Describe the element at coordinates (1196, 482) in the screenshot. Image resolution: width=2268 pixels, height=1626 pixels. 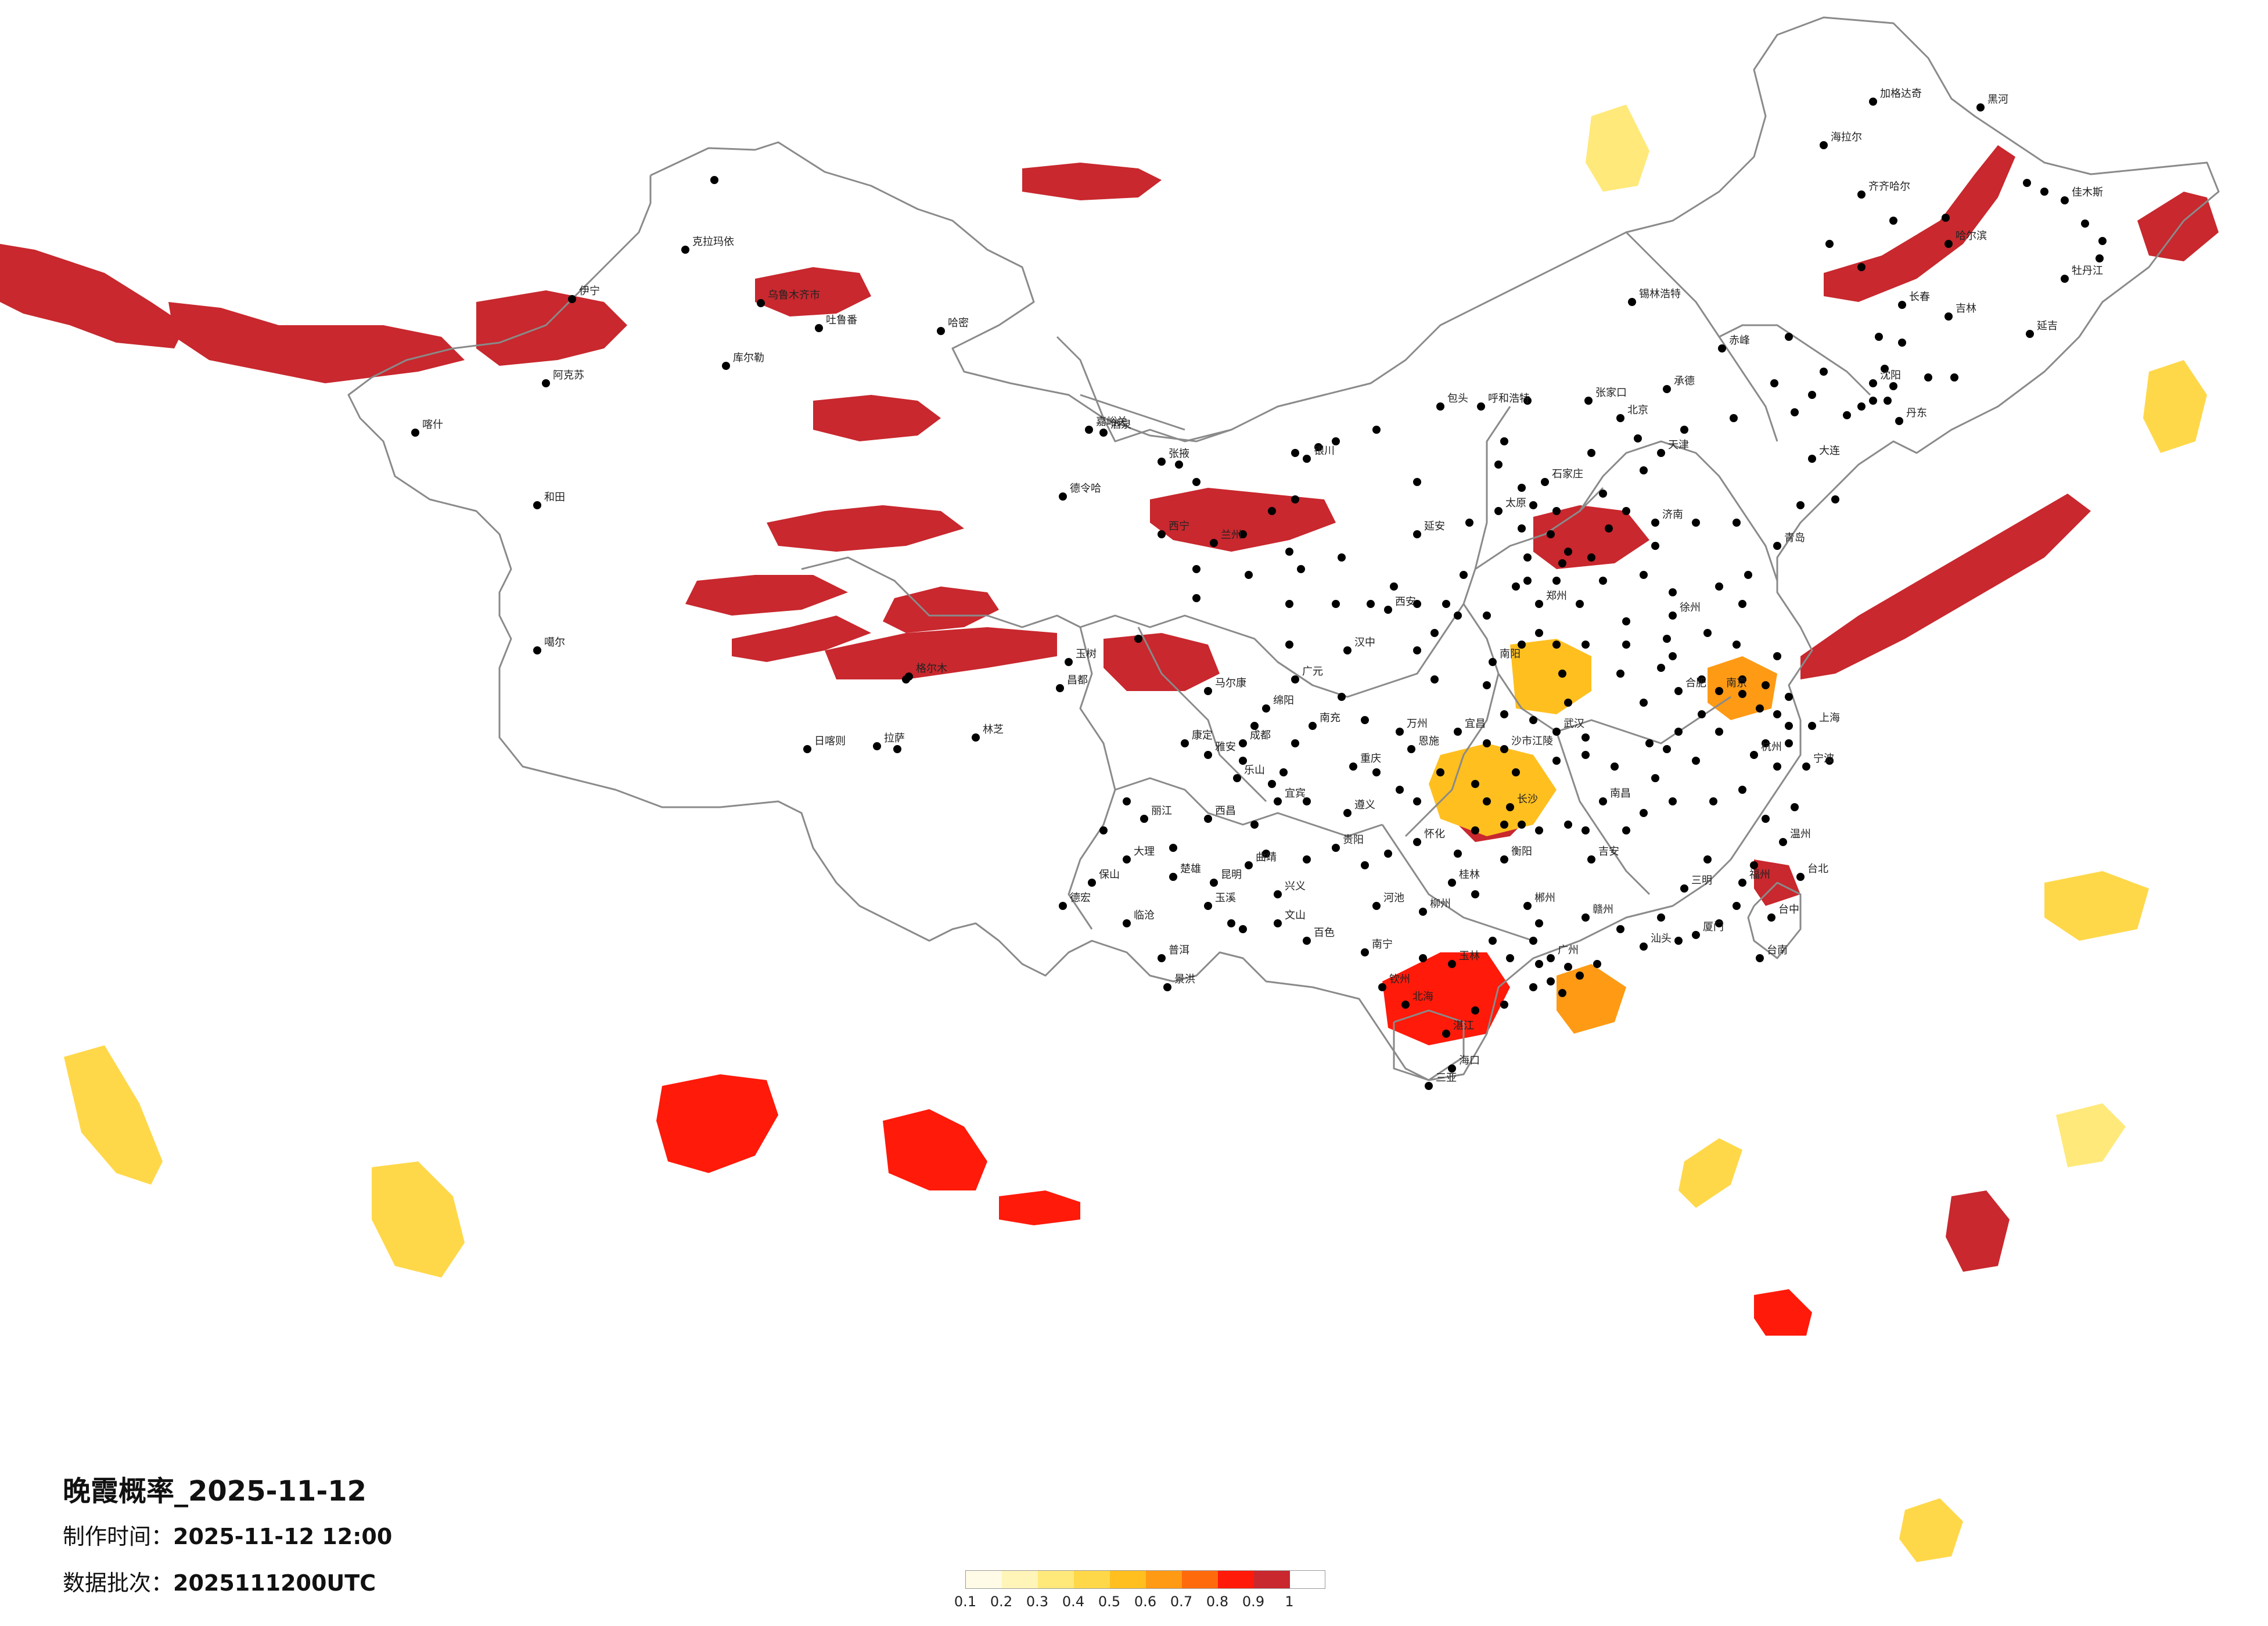
I see `city-marker: 武威` at that location.